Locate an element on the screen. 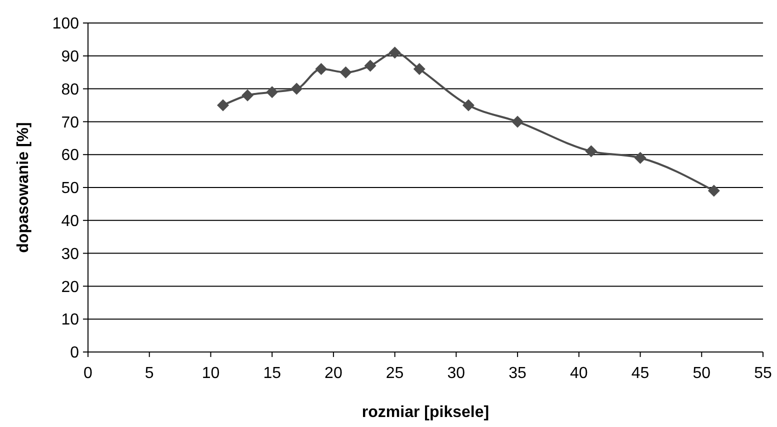  y-tick-label: 50 is located at coordinates (70, 189).